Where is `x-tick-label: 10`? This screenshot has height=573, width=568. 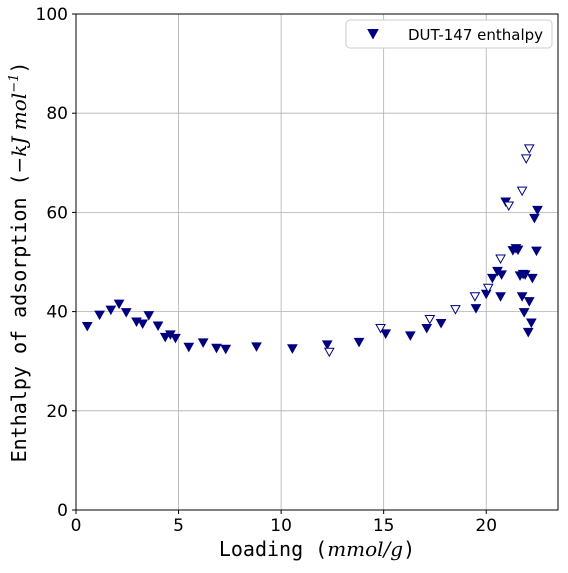
x-tick-label: 10 is located at coordinates (281, 526).